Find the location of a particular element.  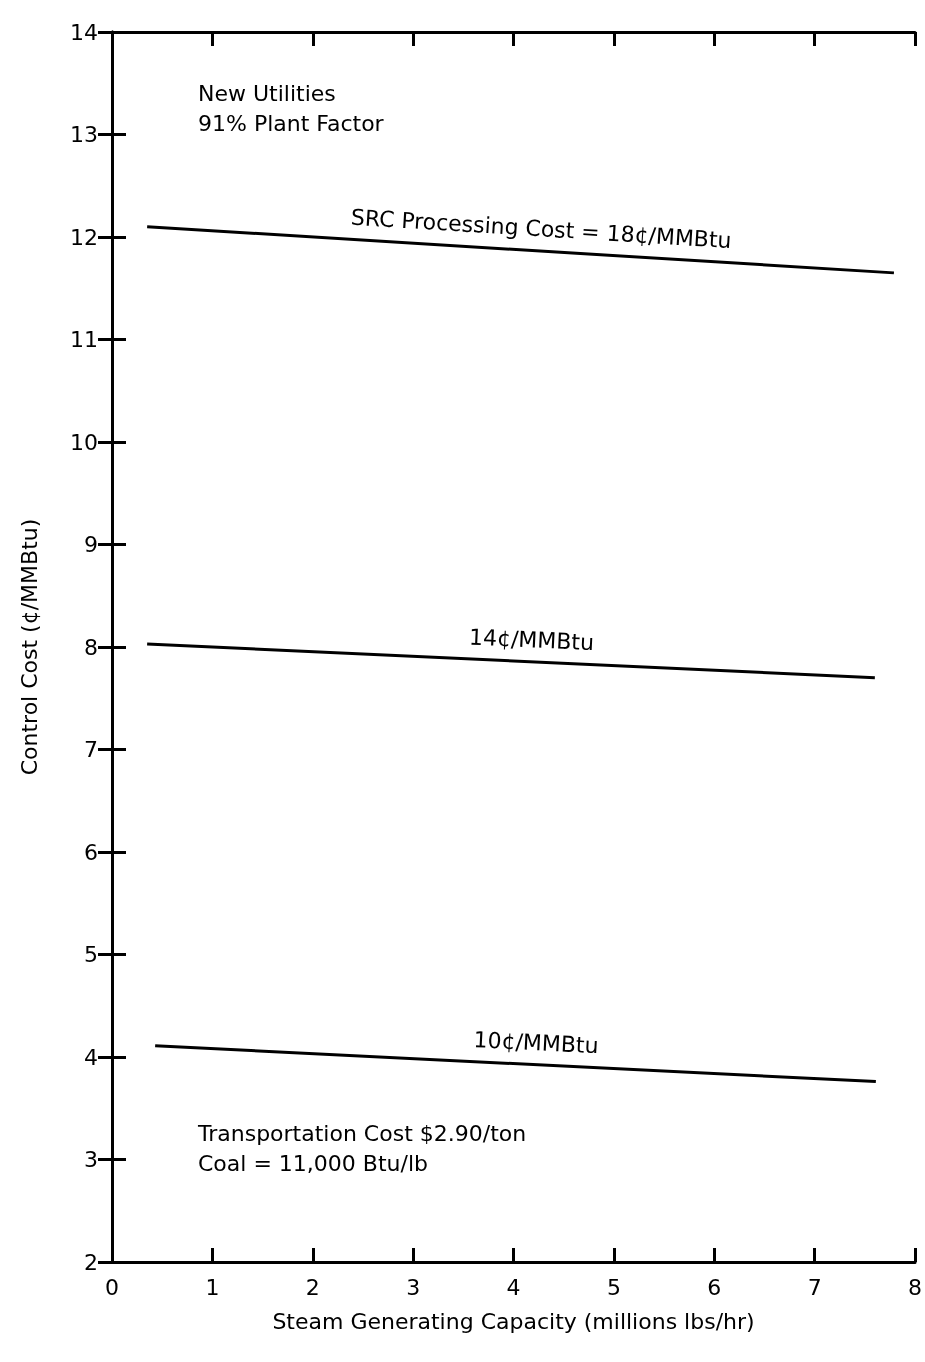

y-tick-label: 11 is located at coordinates (84, 339).